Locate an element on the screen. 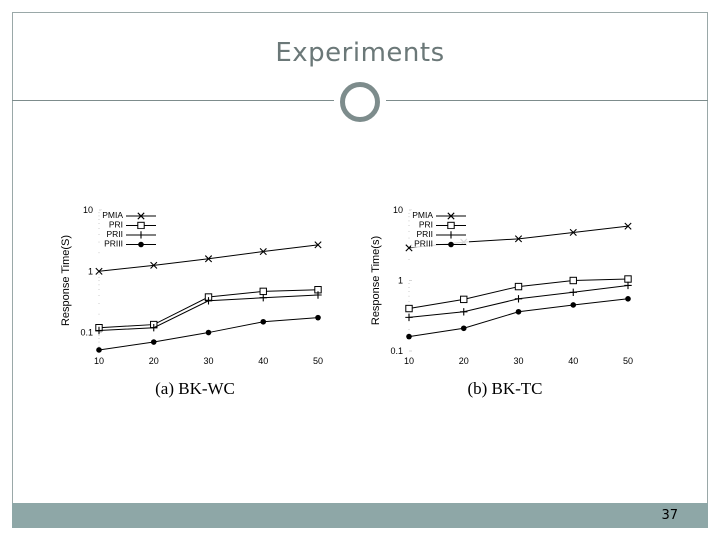 The image size is (720, 540). slide-footer-bar: 37 is located at coordinates (360, 515).